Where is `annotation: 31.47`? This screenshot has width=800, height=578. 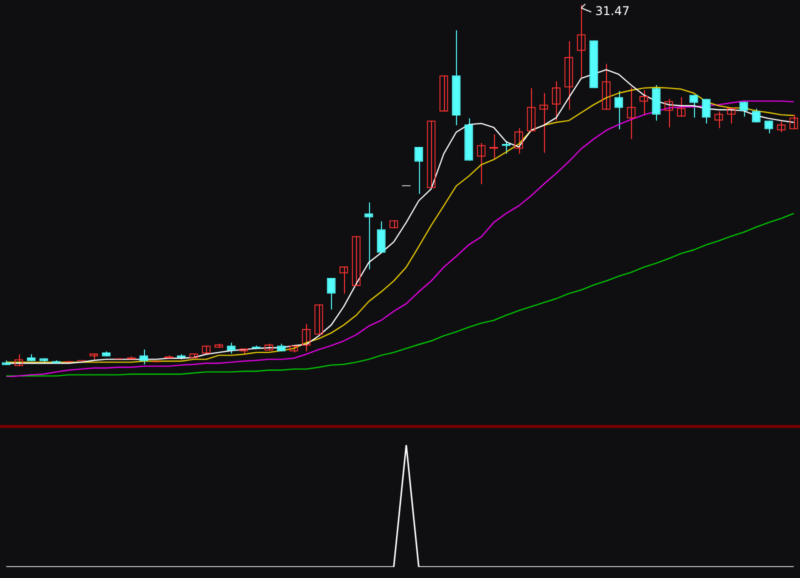
annotation: 31.47 is located at coordinates (612, 11).